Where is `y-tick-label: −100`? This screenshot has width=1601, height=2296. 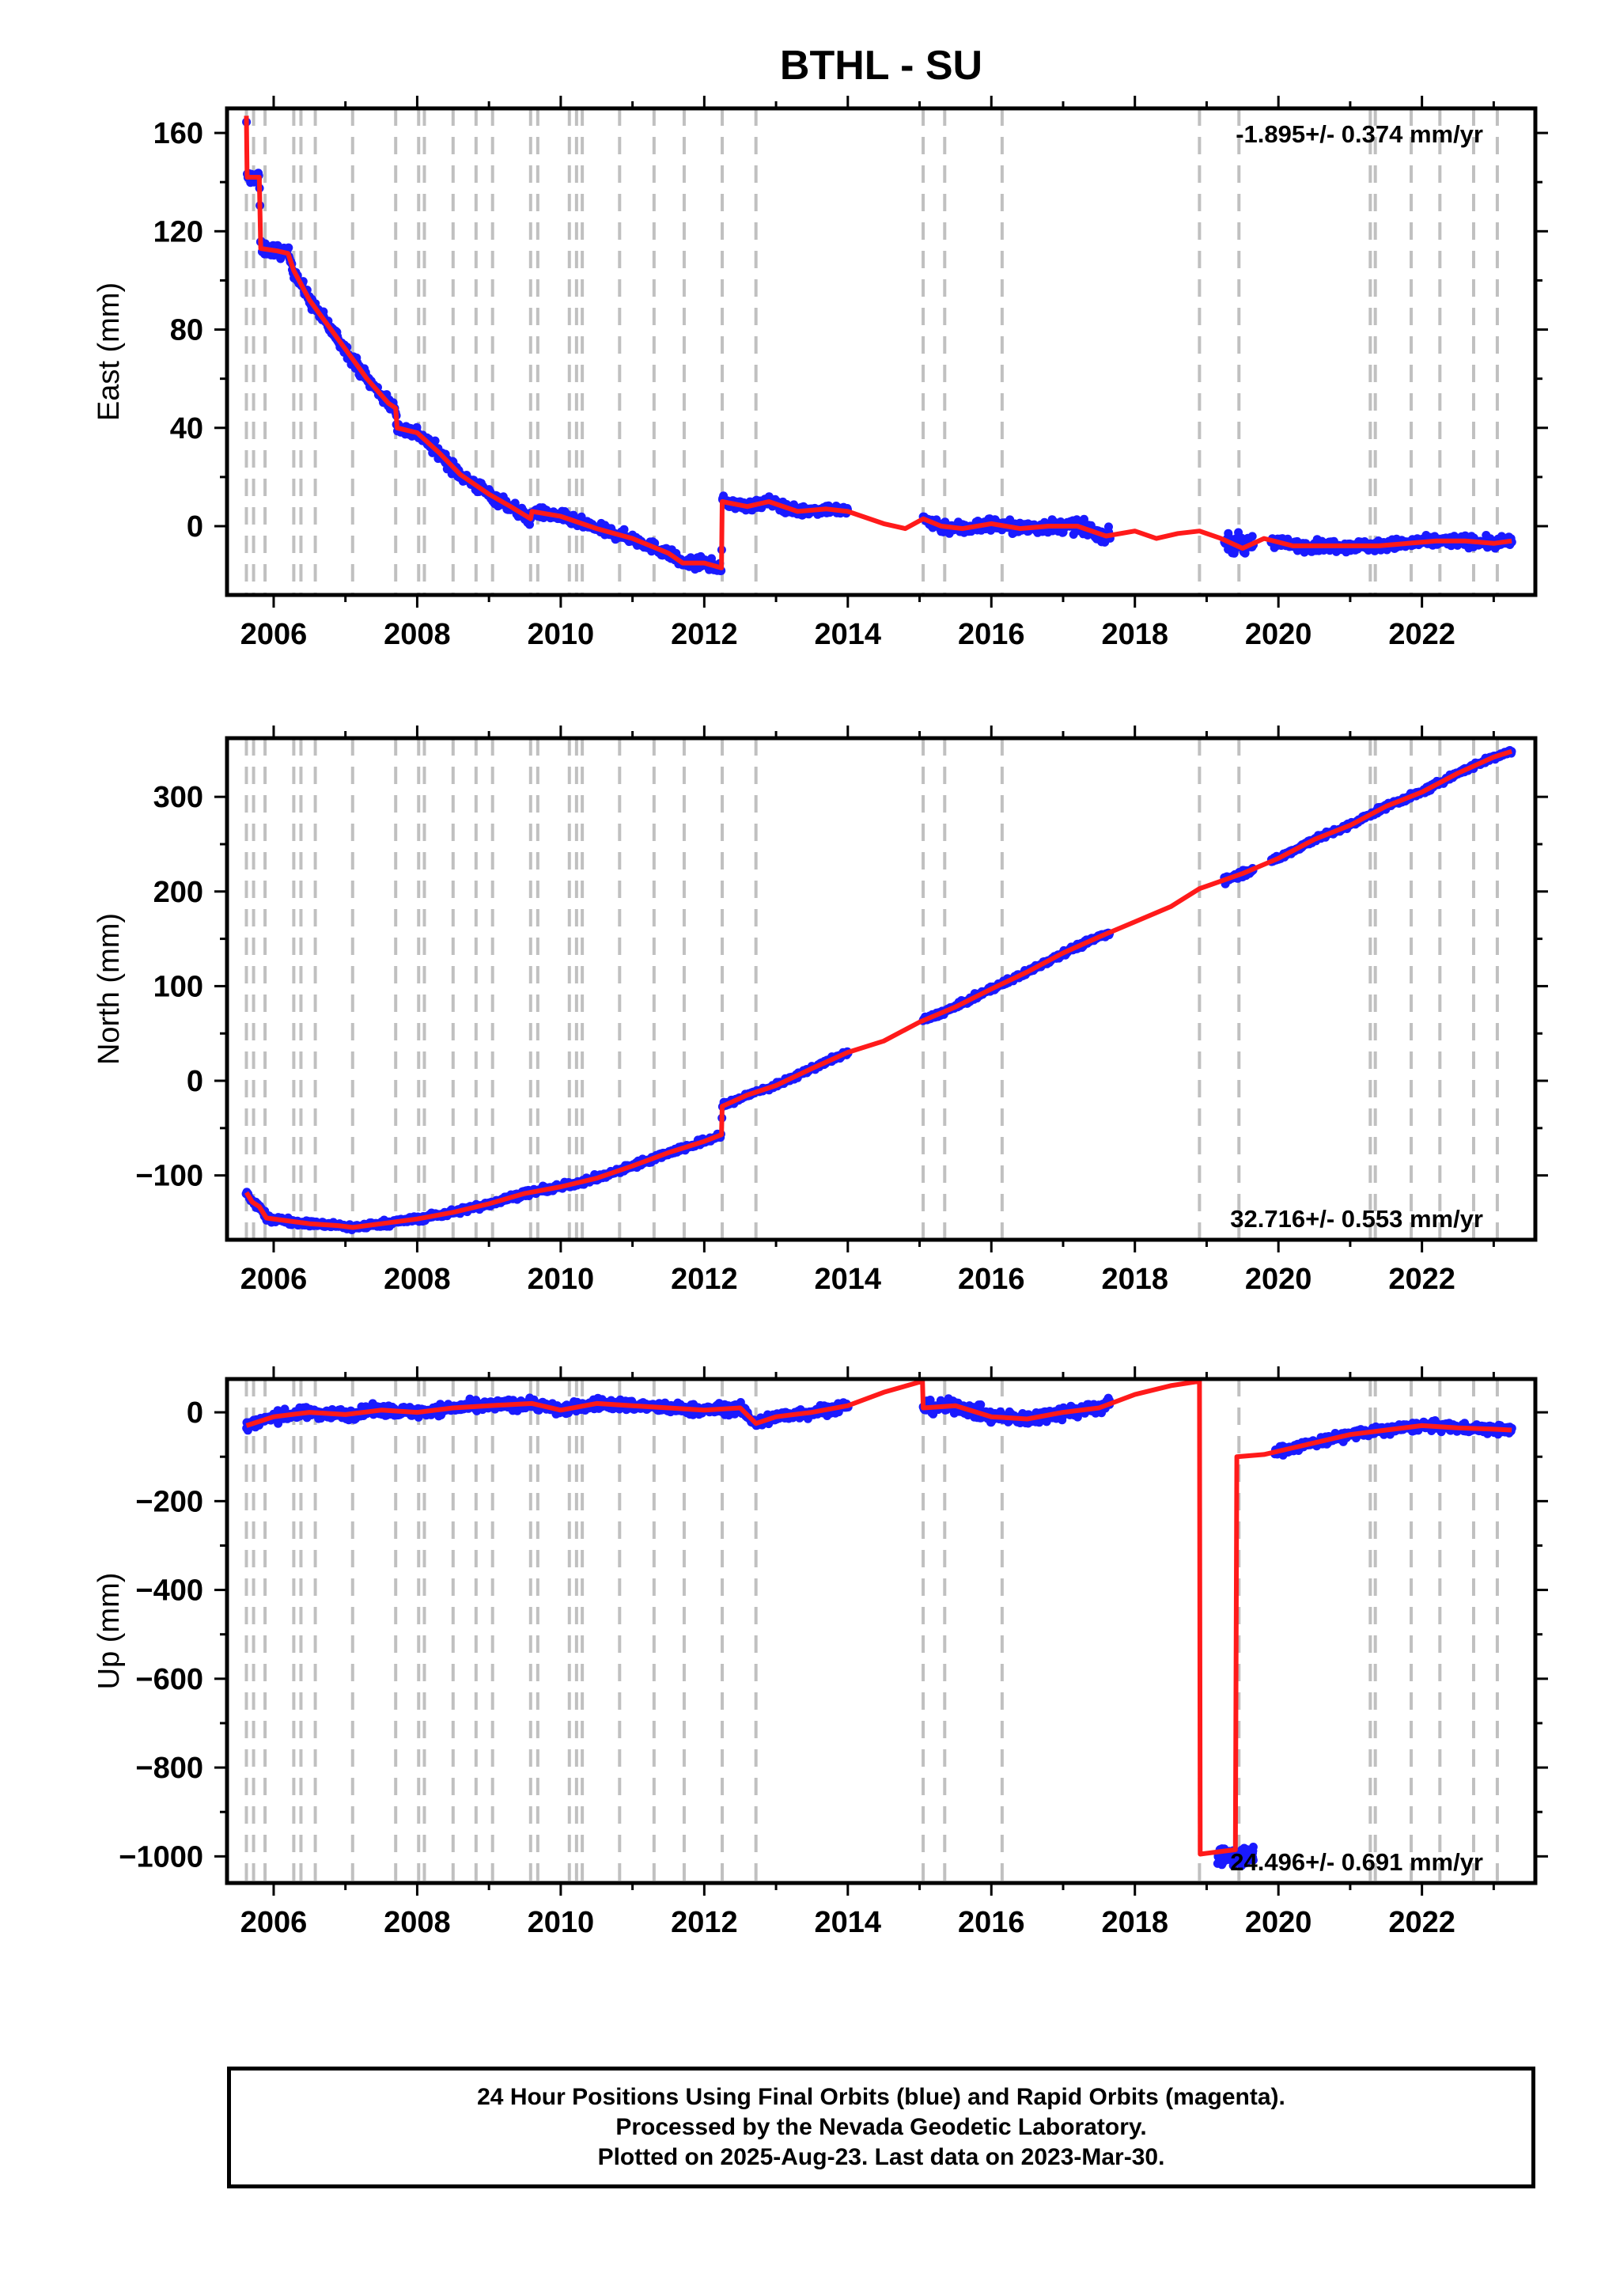 y-tick-label: −100 is located at coordinates (169, 1176).